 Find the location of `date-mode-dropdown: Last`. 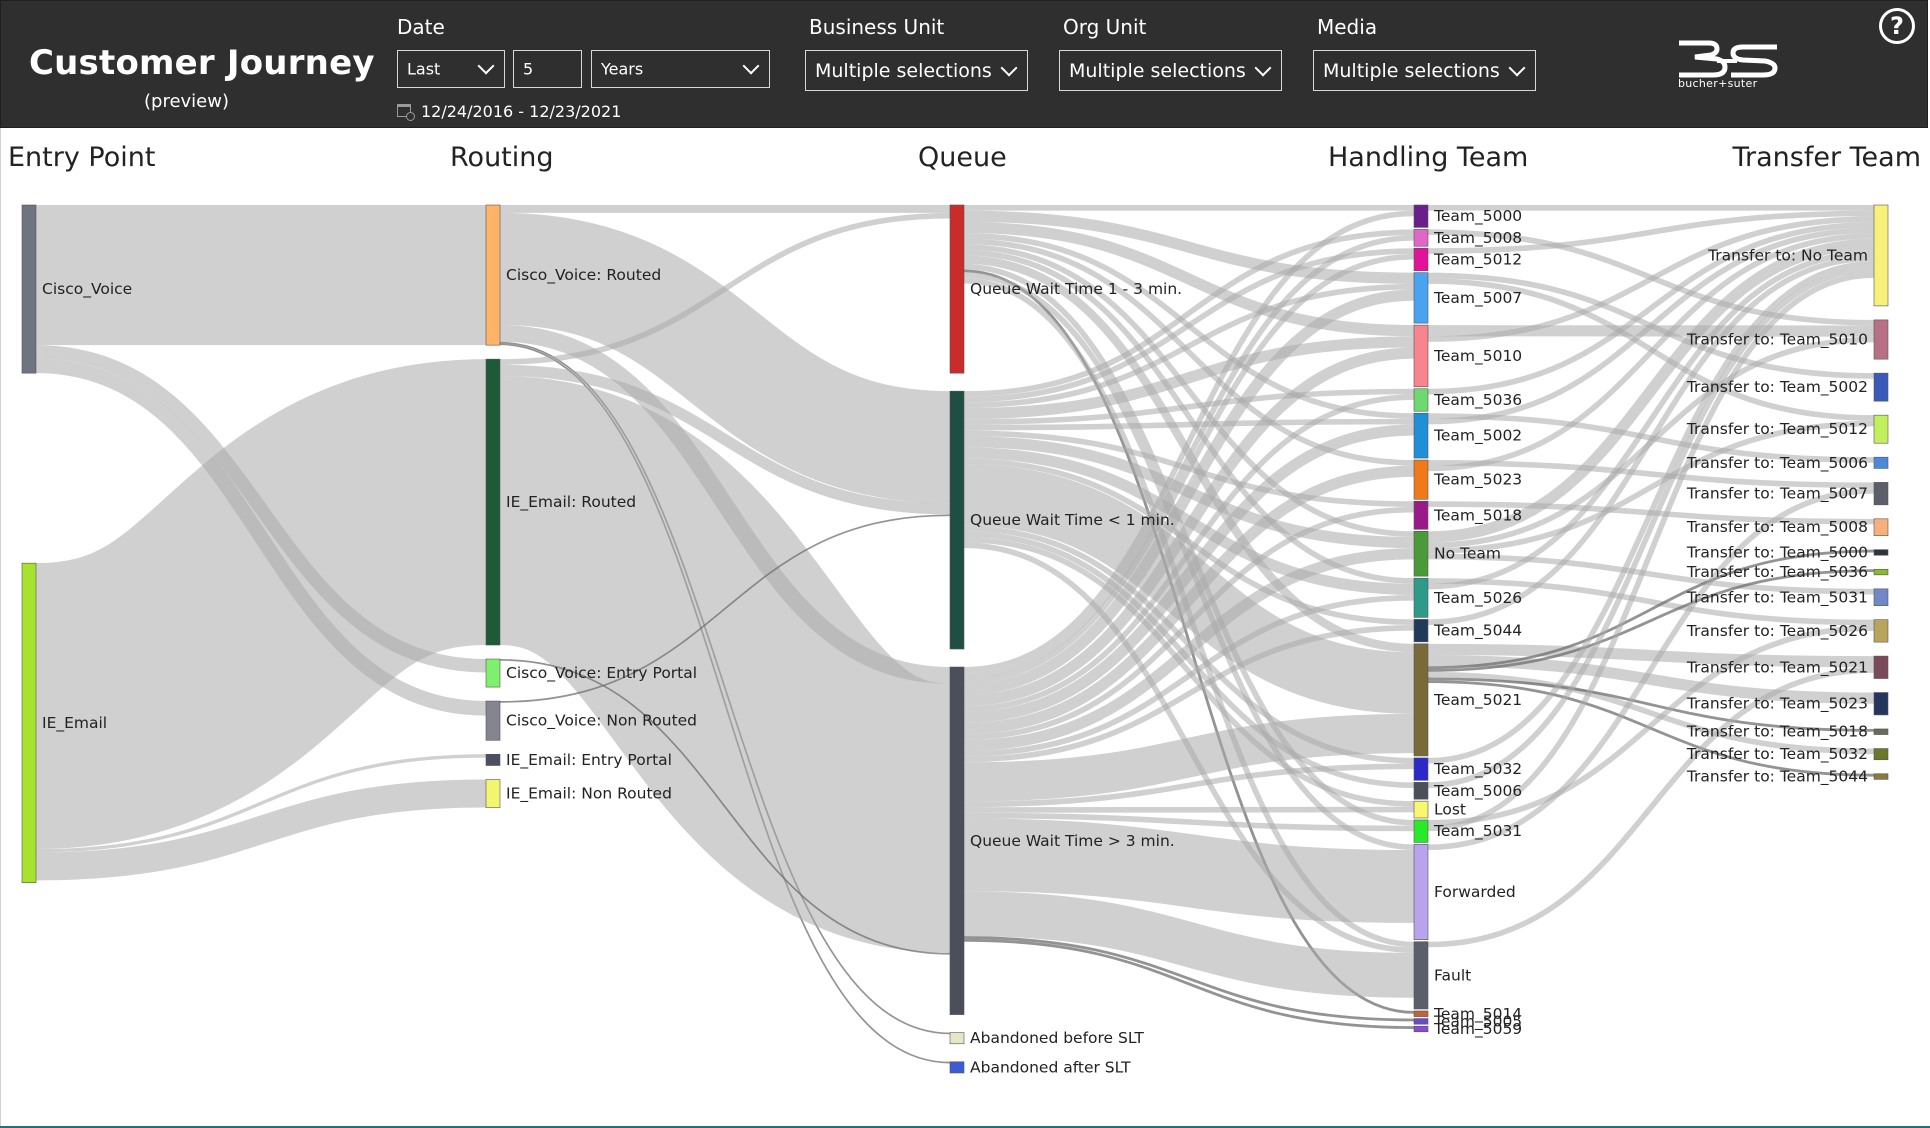

date-mode-dropdown: Last is located at coordinates (451, 69).